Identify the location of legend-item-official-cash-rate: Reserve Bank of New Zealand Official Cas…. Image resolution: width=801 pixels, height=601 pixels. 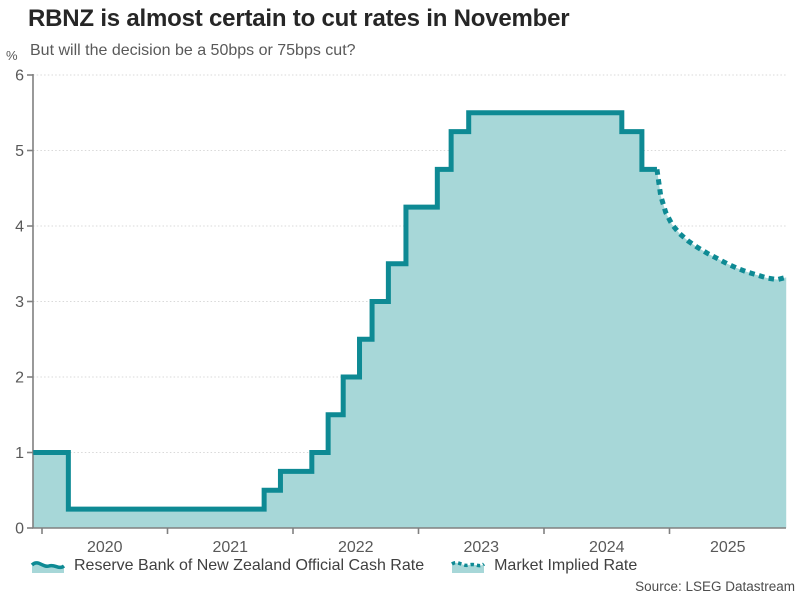
(227, 566).